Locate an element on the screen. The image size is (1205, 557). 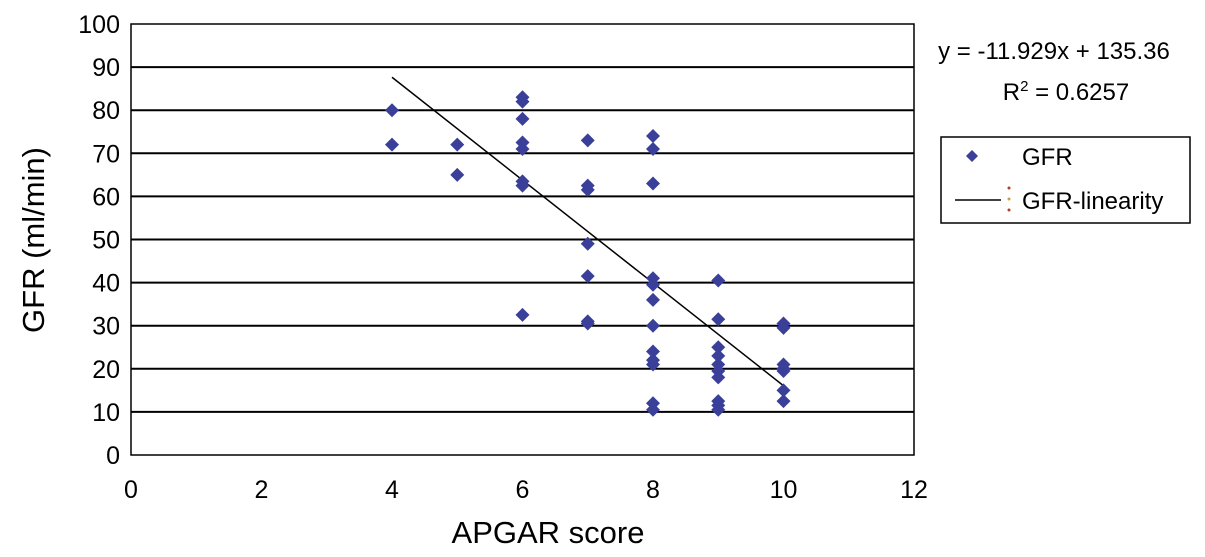
y-tick-label: 20 is located at coordinates (106, 370).